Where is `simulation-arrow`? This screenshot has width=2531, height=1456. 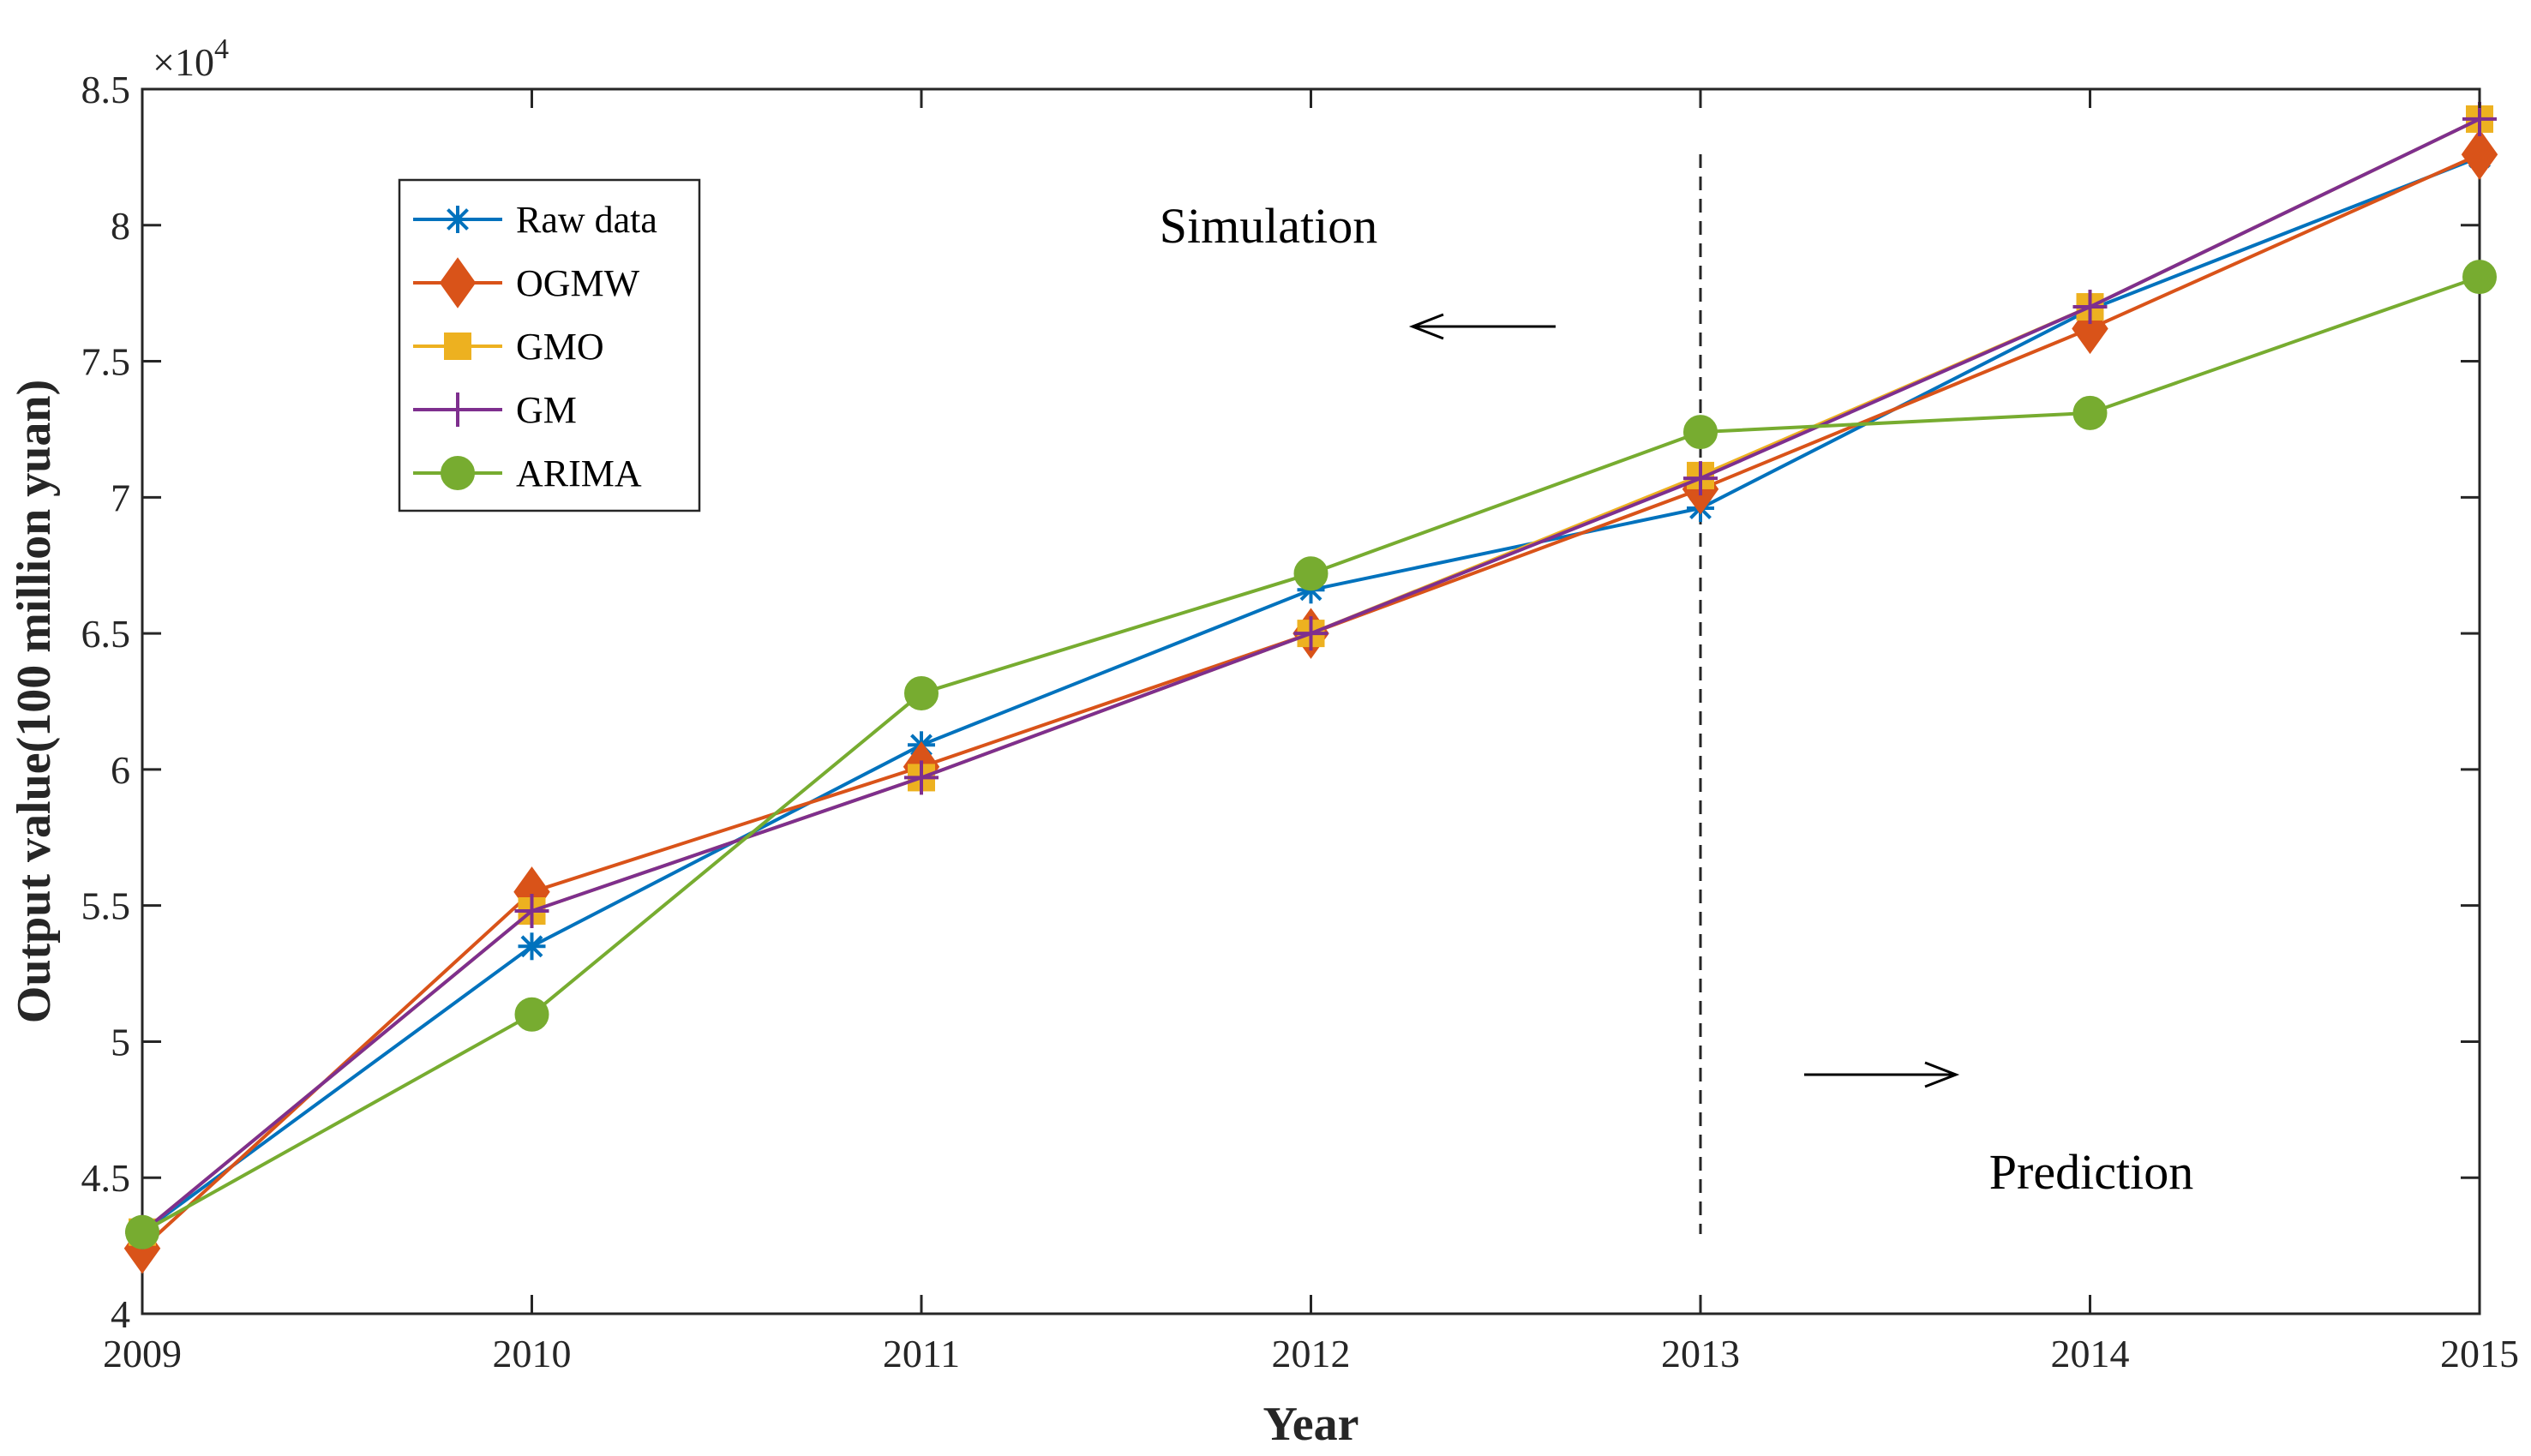
simulation-arrow is located at coordinates (1482, 326).